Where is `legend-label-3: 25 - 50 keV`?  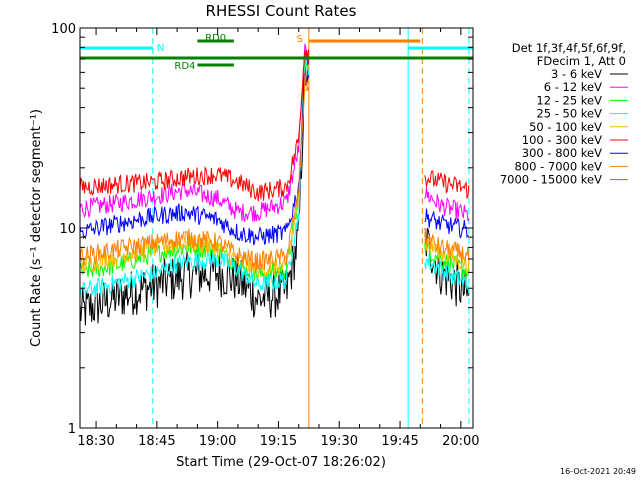 legend-label-3: 25 - 50 keV is located at coordinates (569, 114).